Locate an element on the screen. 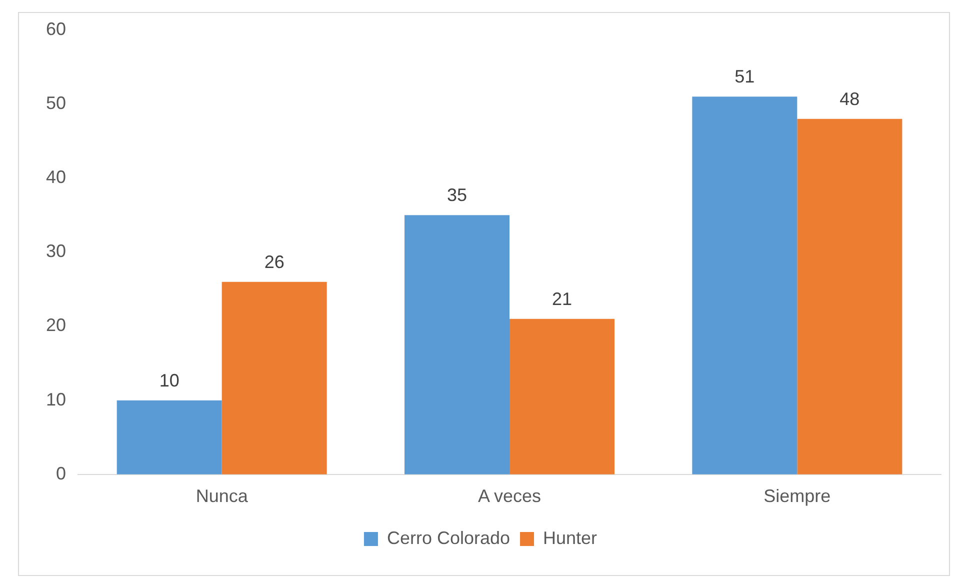  data-label: 35 is located at coordinates (457, 195).